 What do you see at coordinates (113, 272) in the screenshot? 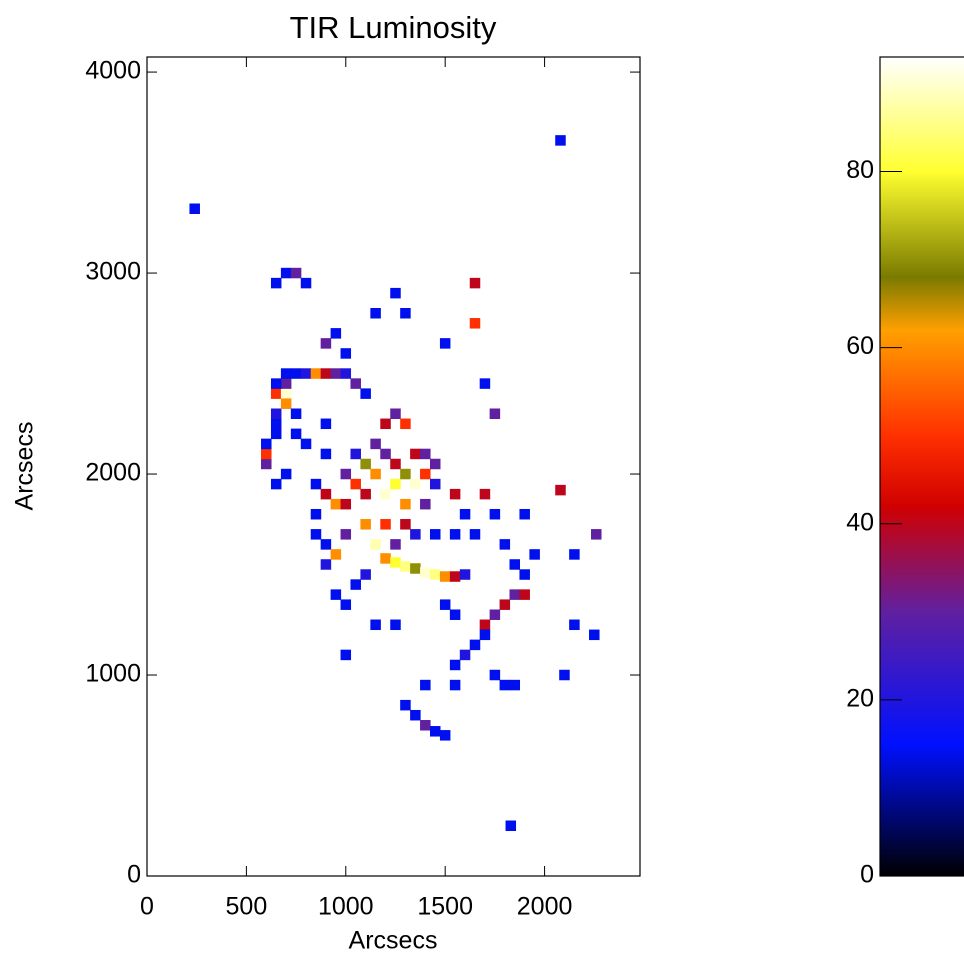
I see `y-tick-label: 3000` at bounding box center [113, 272].